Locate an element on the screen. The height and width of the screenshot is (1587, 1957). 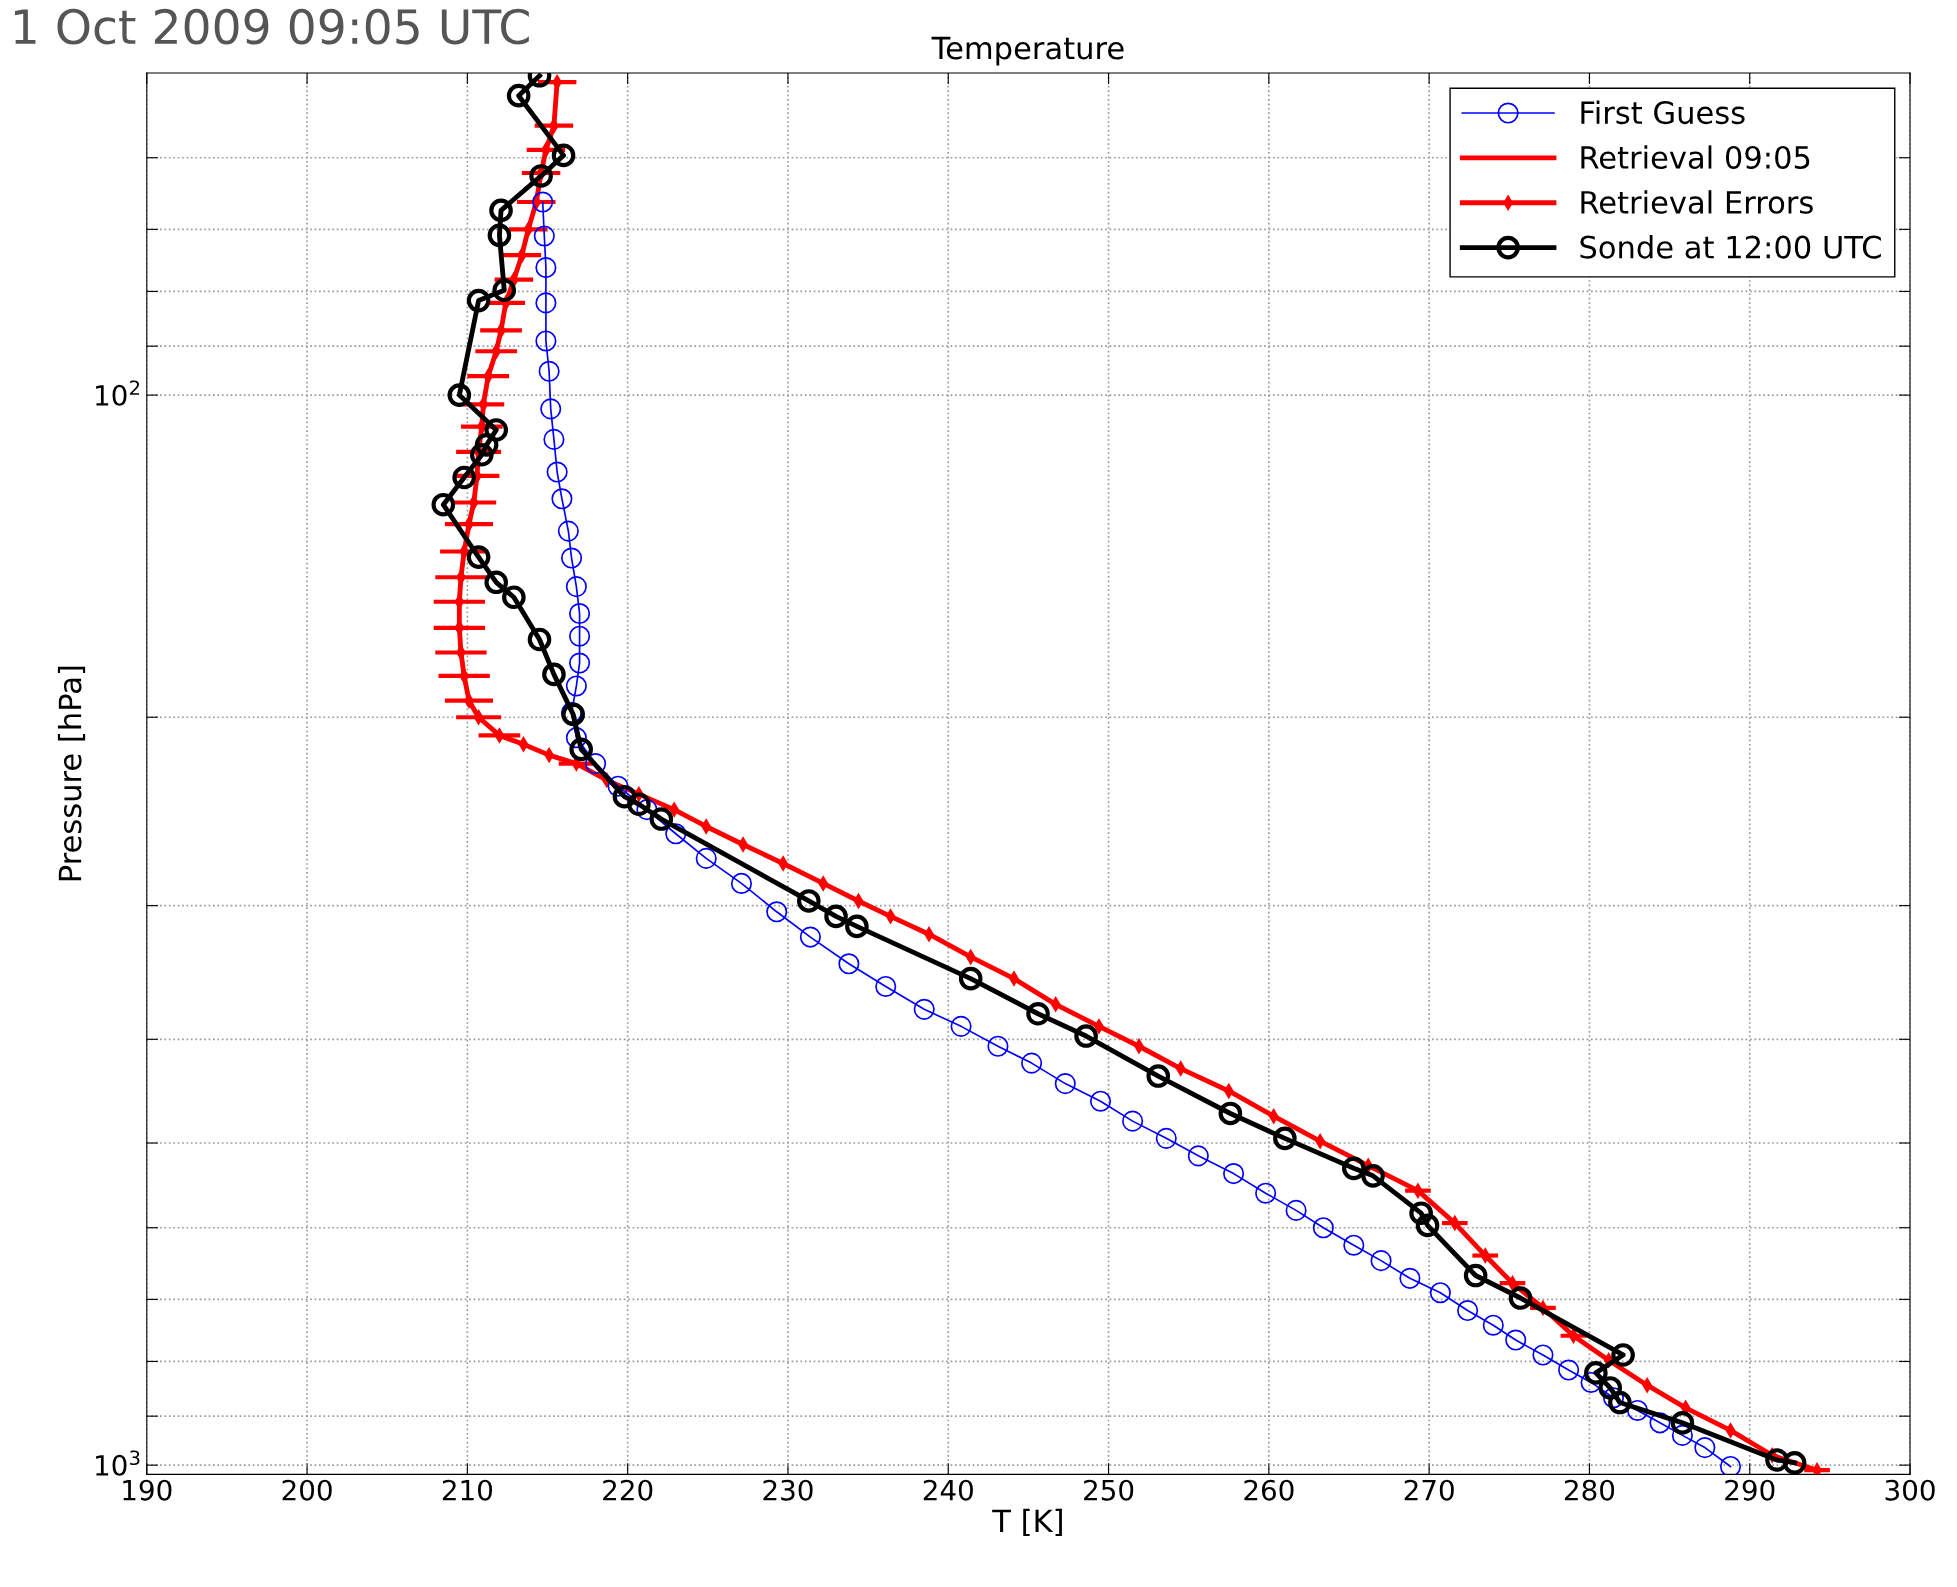
x-tick-label: 270 is located at coordinates (1429, 1490).